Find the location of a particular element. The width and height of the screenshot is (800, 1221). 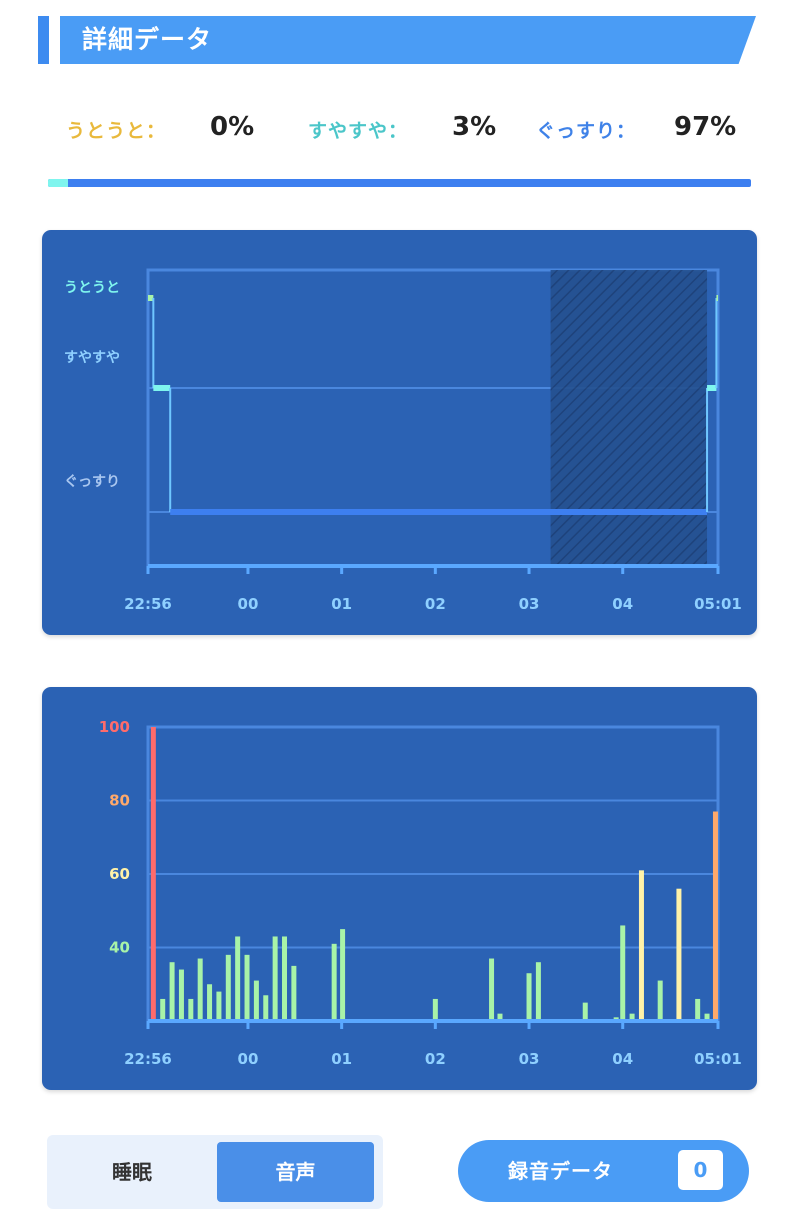

deep-sleep-label: ぐっすり： is located at coordinates (586, 131).